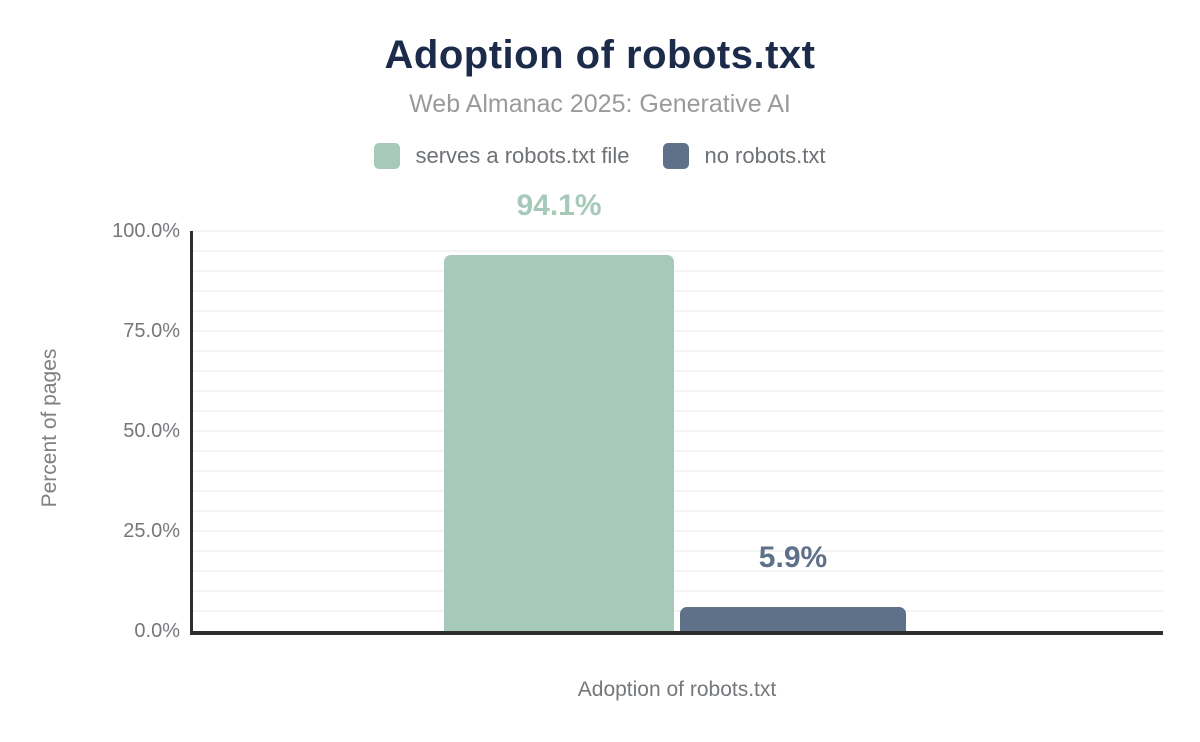 Image resolution: width=1200 pixels, height=742 pixels. Describe the element at coordinates (559, 205) in the screenshot. I see `bar-value-label-serves-robots-txt: 94.1%` at that location.